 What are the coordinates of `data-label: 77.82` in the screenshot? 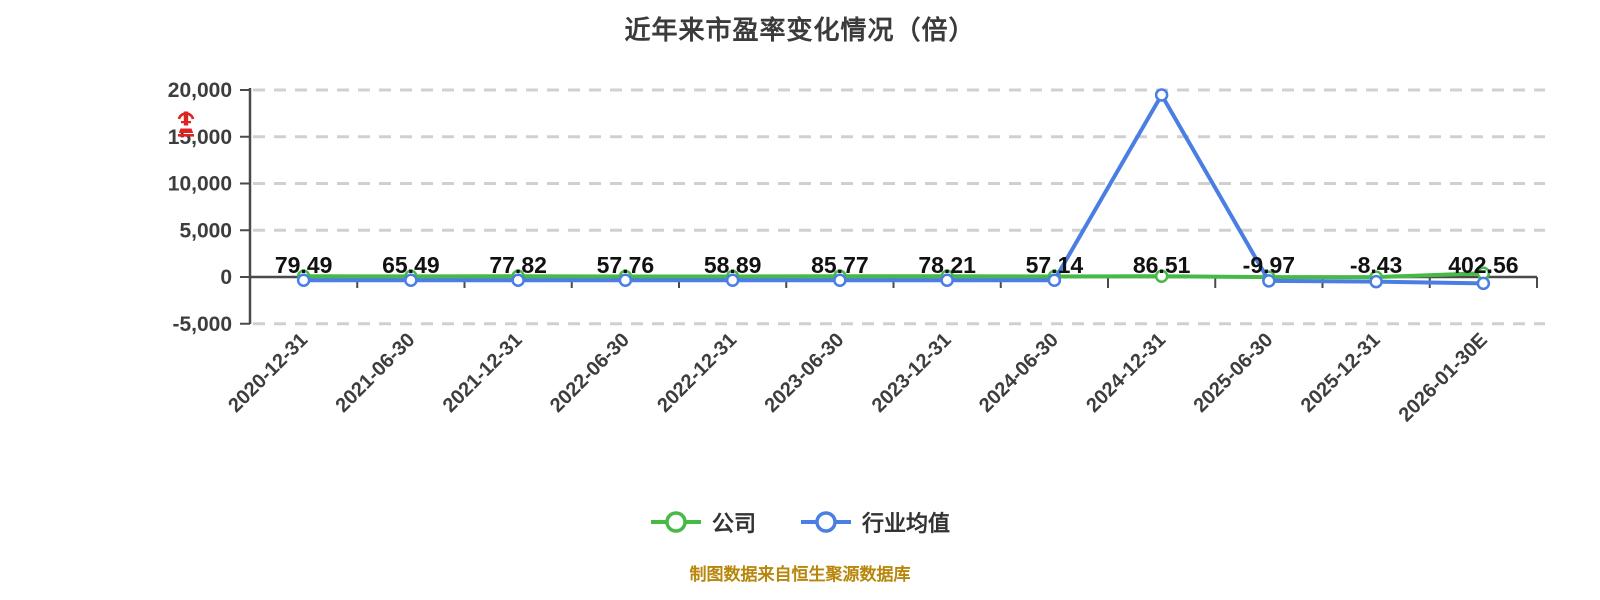 It's located at (518, 265).